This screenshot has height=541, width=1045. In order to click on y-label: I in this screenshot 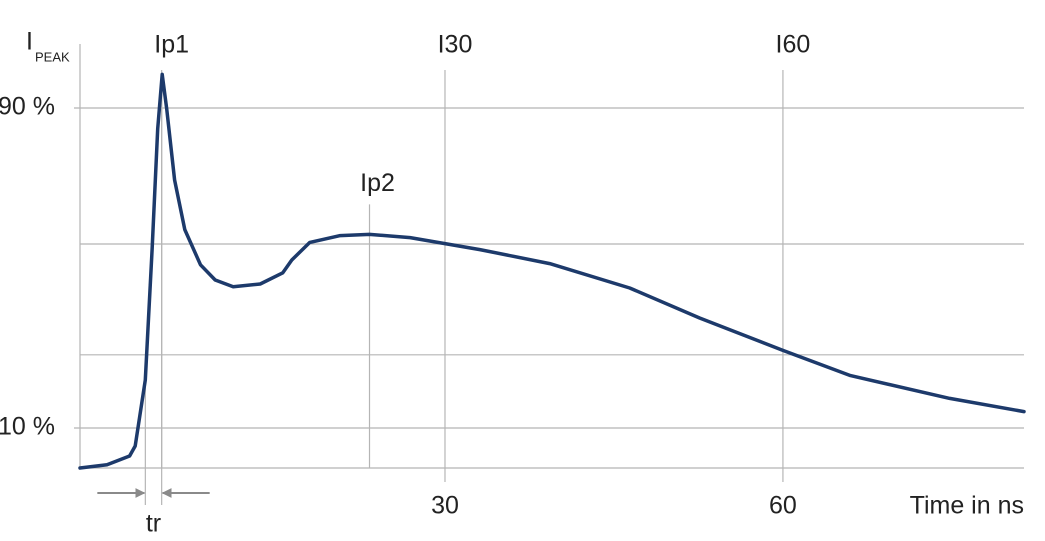, I will do `click(29, 42)`.